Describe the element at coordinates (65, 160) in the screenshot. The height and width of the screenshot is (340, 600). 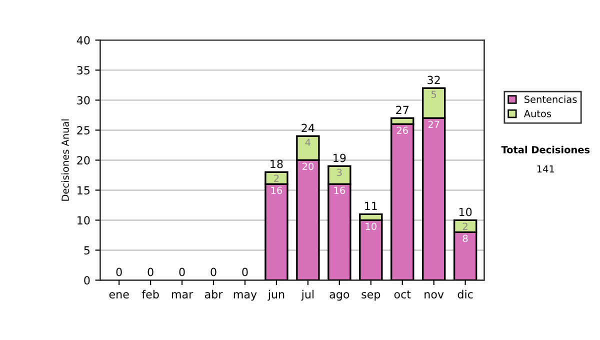
I see `y-axis-title: Decisiones Anual` at that location.